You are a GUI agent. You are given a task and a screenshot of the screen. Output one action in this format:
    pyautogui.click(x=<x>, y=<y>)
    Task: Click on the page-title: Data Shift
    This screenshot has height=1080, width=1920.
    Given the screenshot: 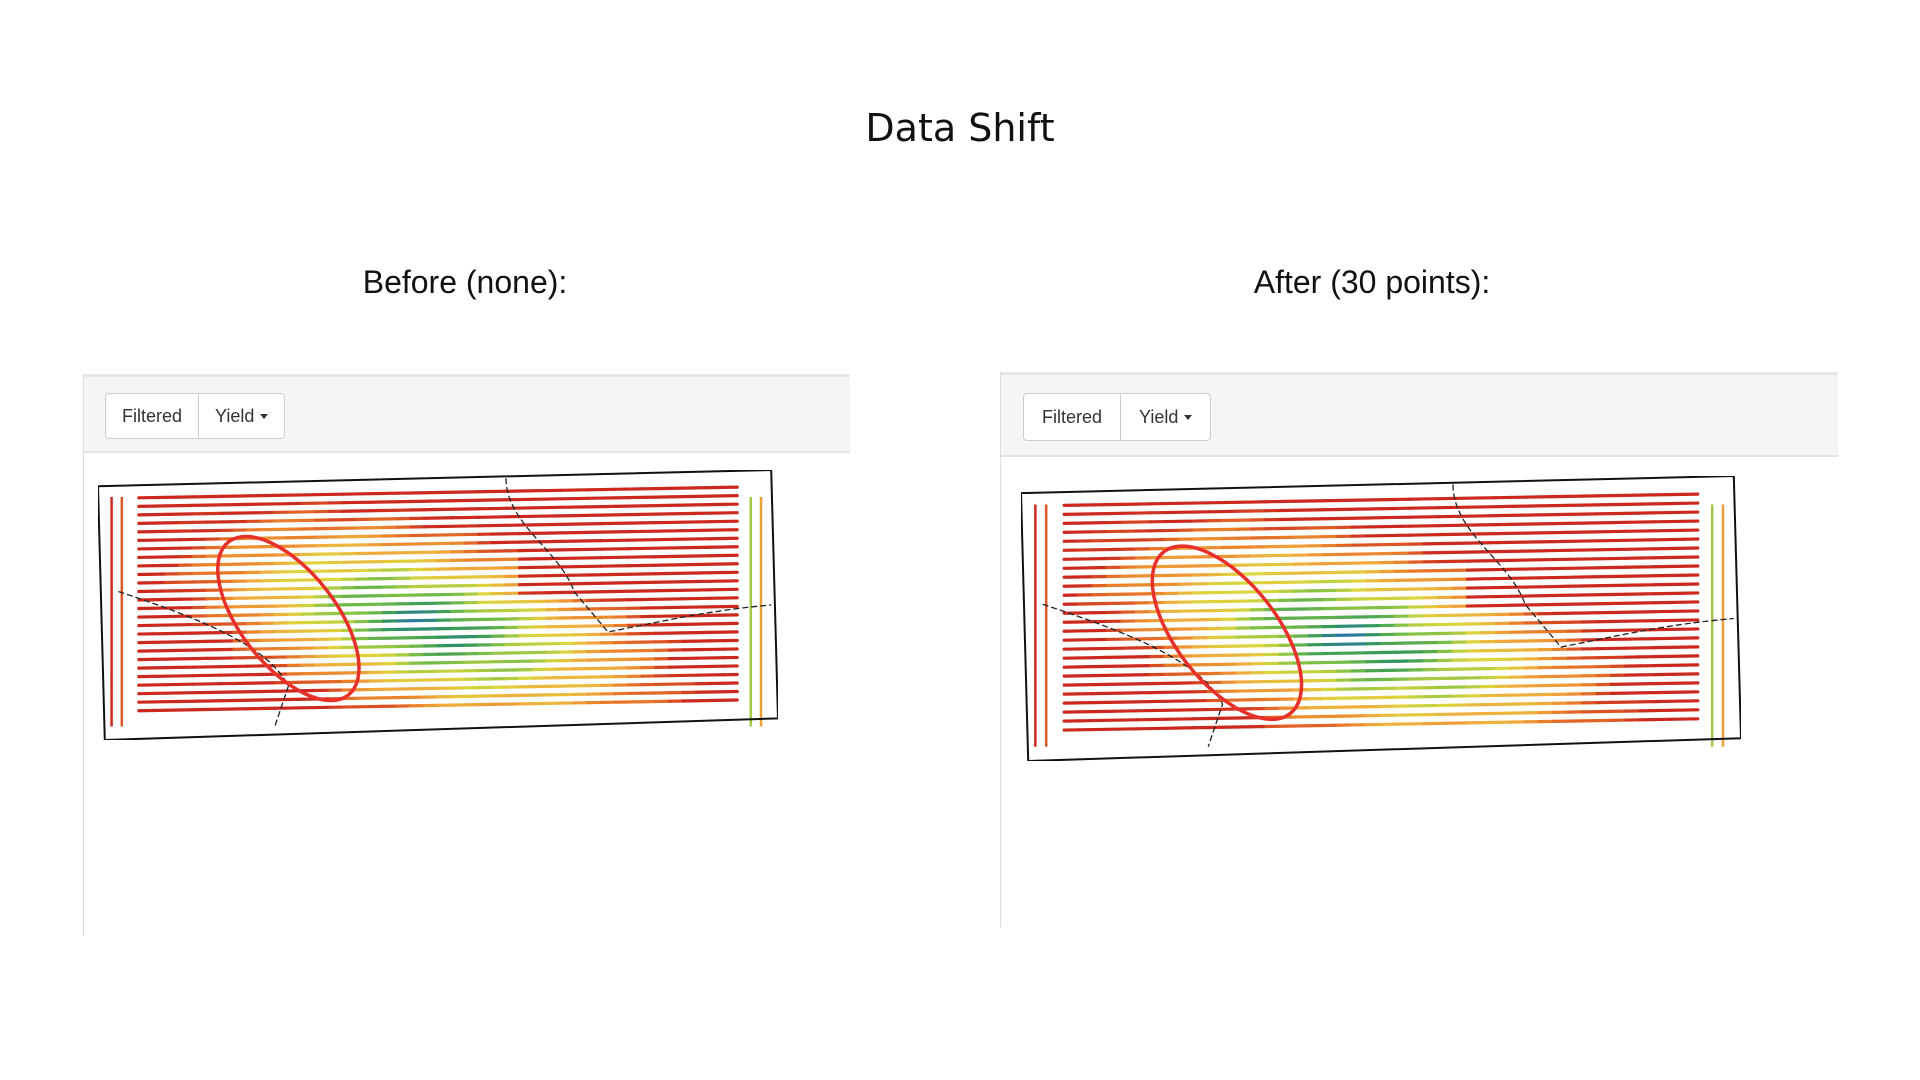 What is the action you would take?
    pyautogui.click(x=960, y=128)
    